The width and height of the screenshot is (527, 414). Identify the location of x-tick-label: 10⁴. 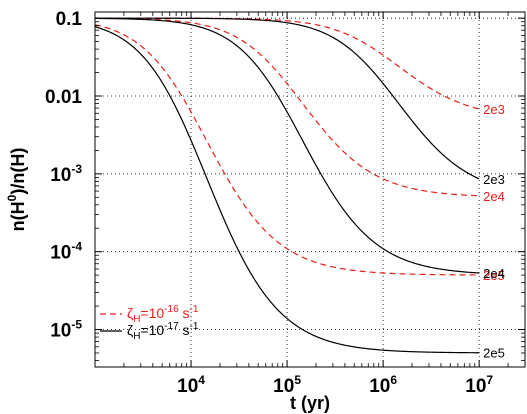
(191, 385).